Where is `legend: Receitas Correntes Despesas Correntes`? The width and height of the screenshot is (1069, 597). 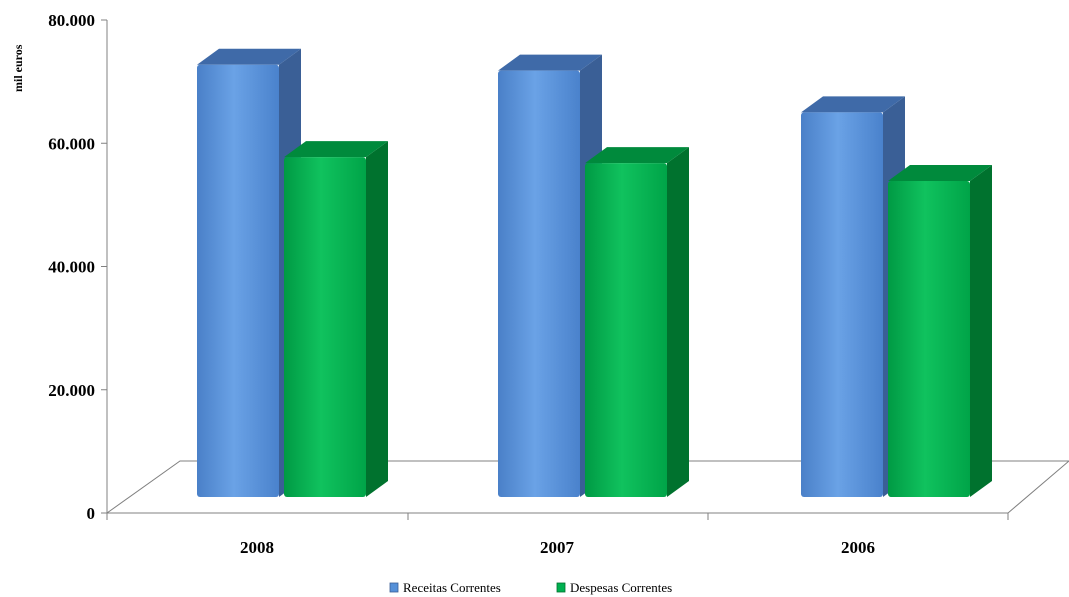 legend: Receitas Correntes Despesas Correntes is located at coordinates (530, 587).